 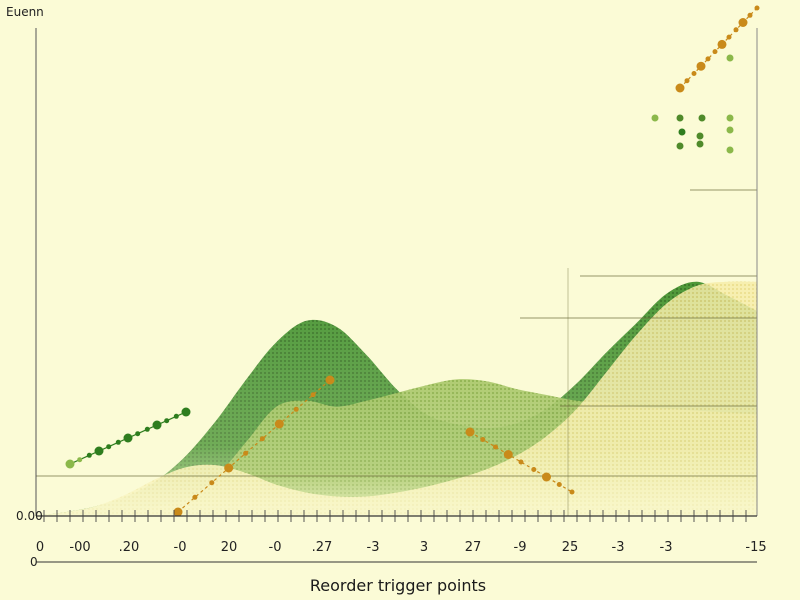 I want to click on x-tick-label: -9, so click(x=520, y=547).